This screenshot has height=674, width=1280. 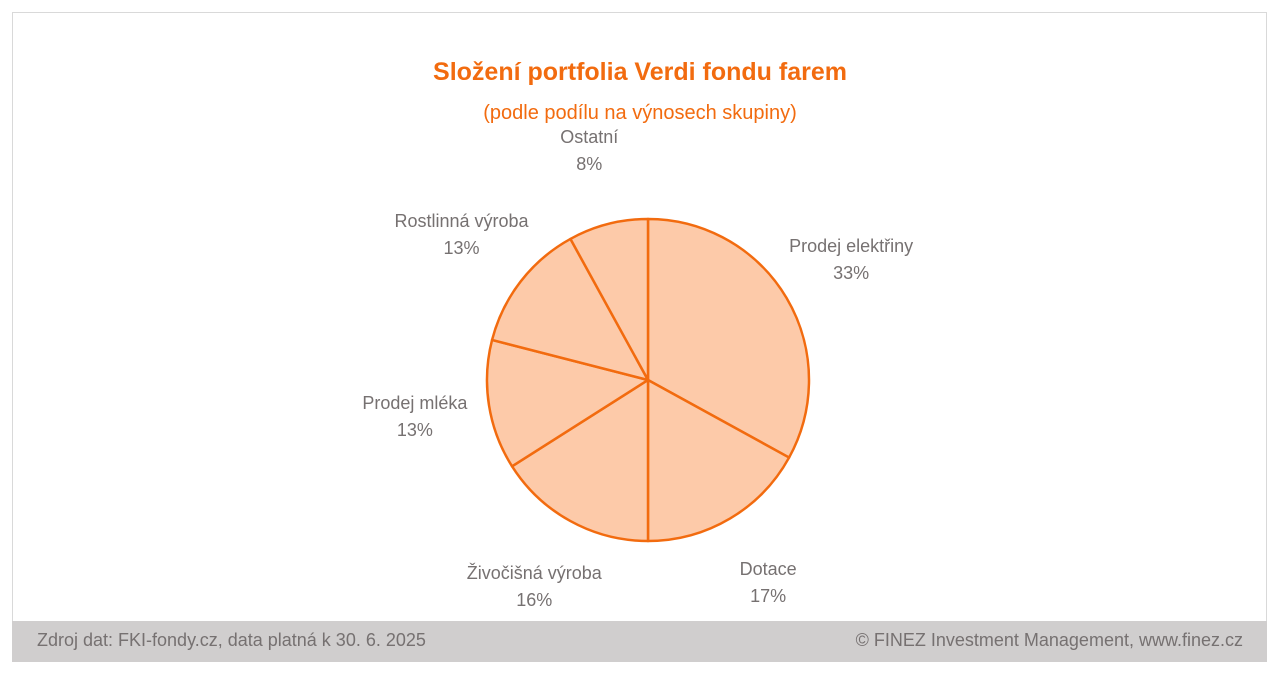 What do you see at coordinates (768, 596) in the screenshot?
I see `slice-label-value: 17%` at bounding box center [768, 596].